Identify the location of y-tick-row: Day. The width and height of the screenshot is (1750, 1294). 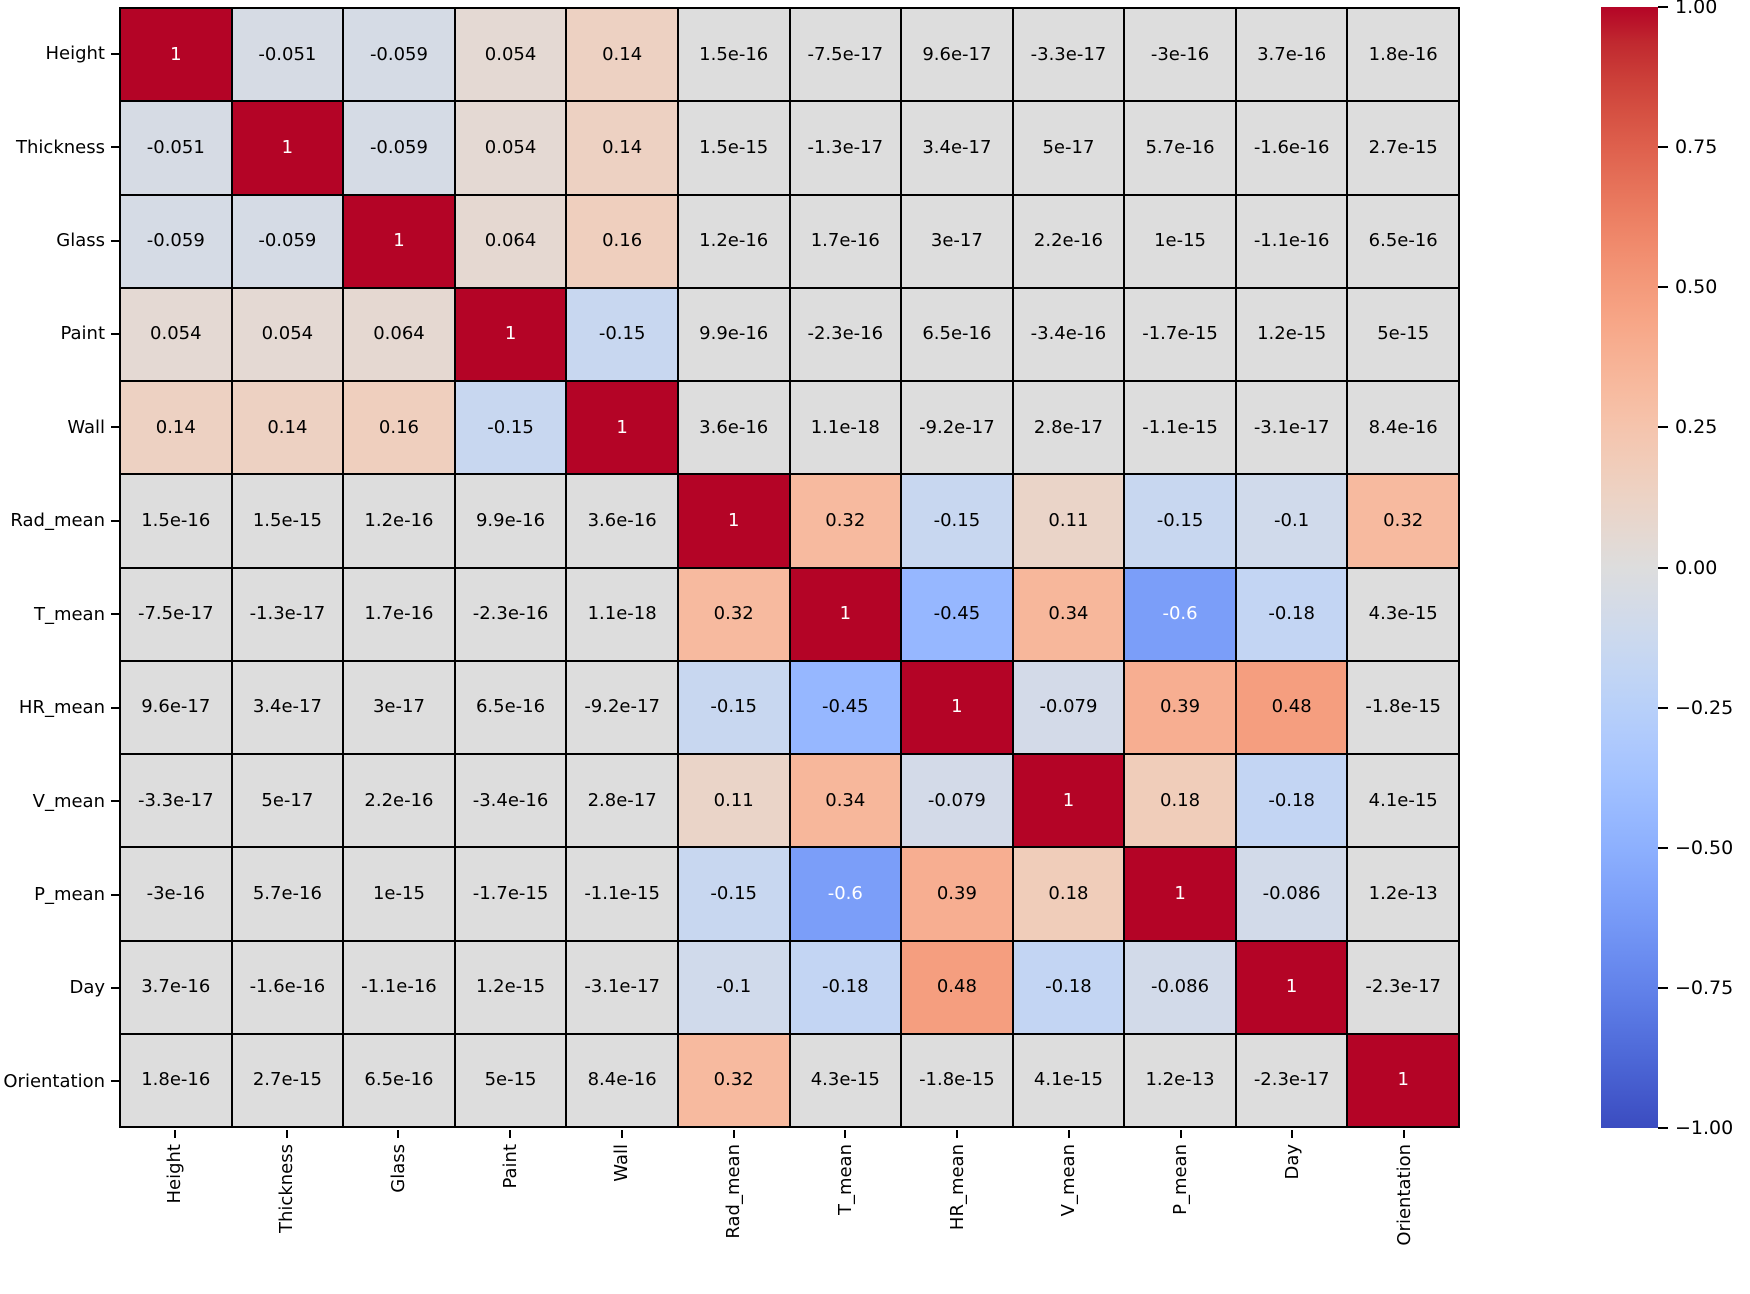
(59, 987).